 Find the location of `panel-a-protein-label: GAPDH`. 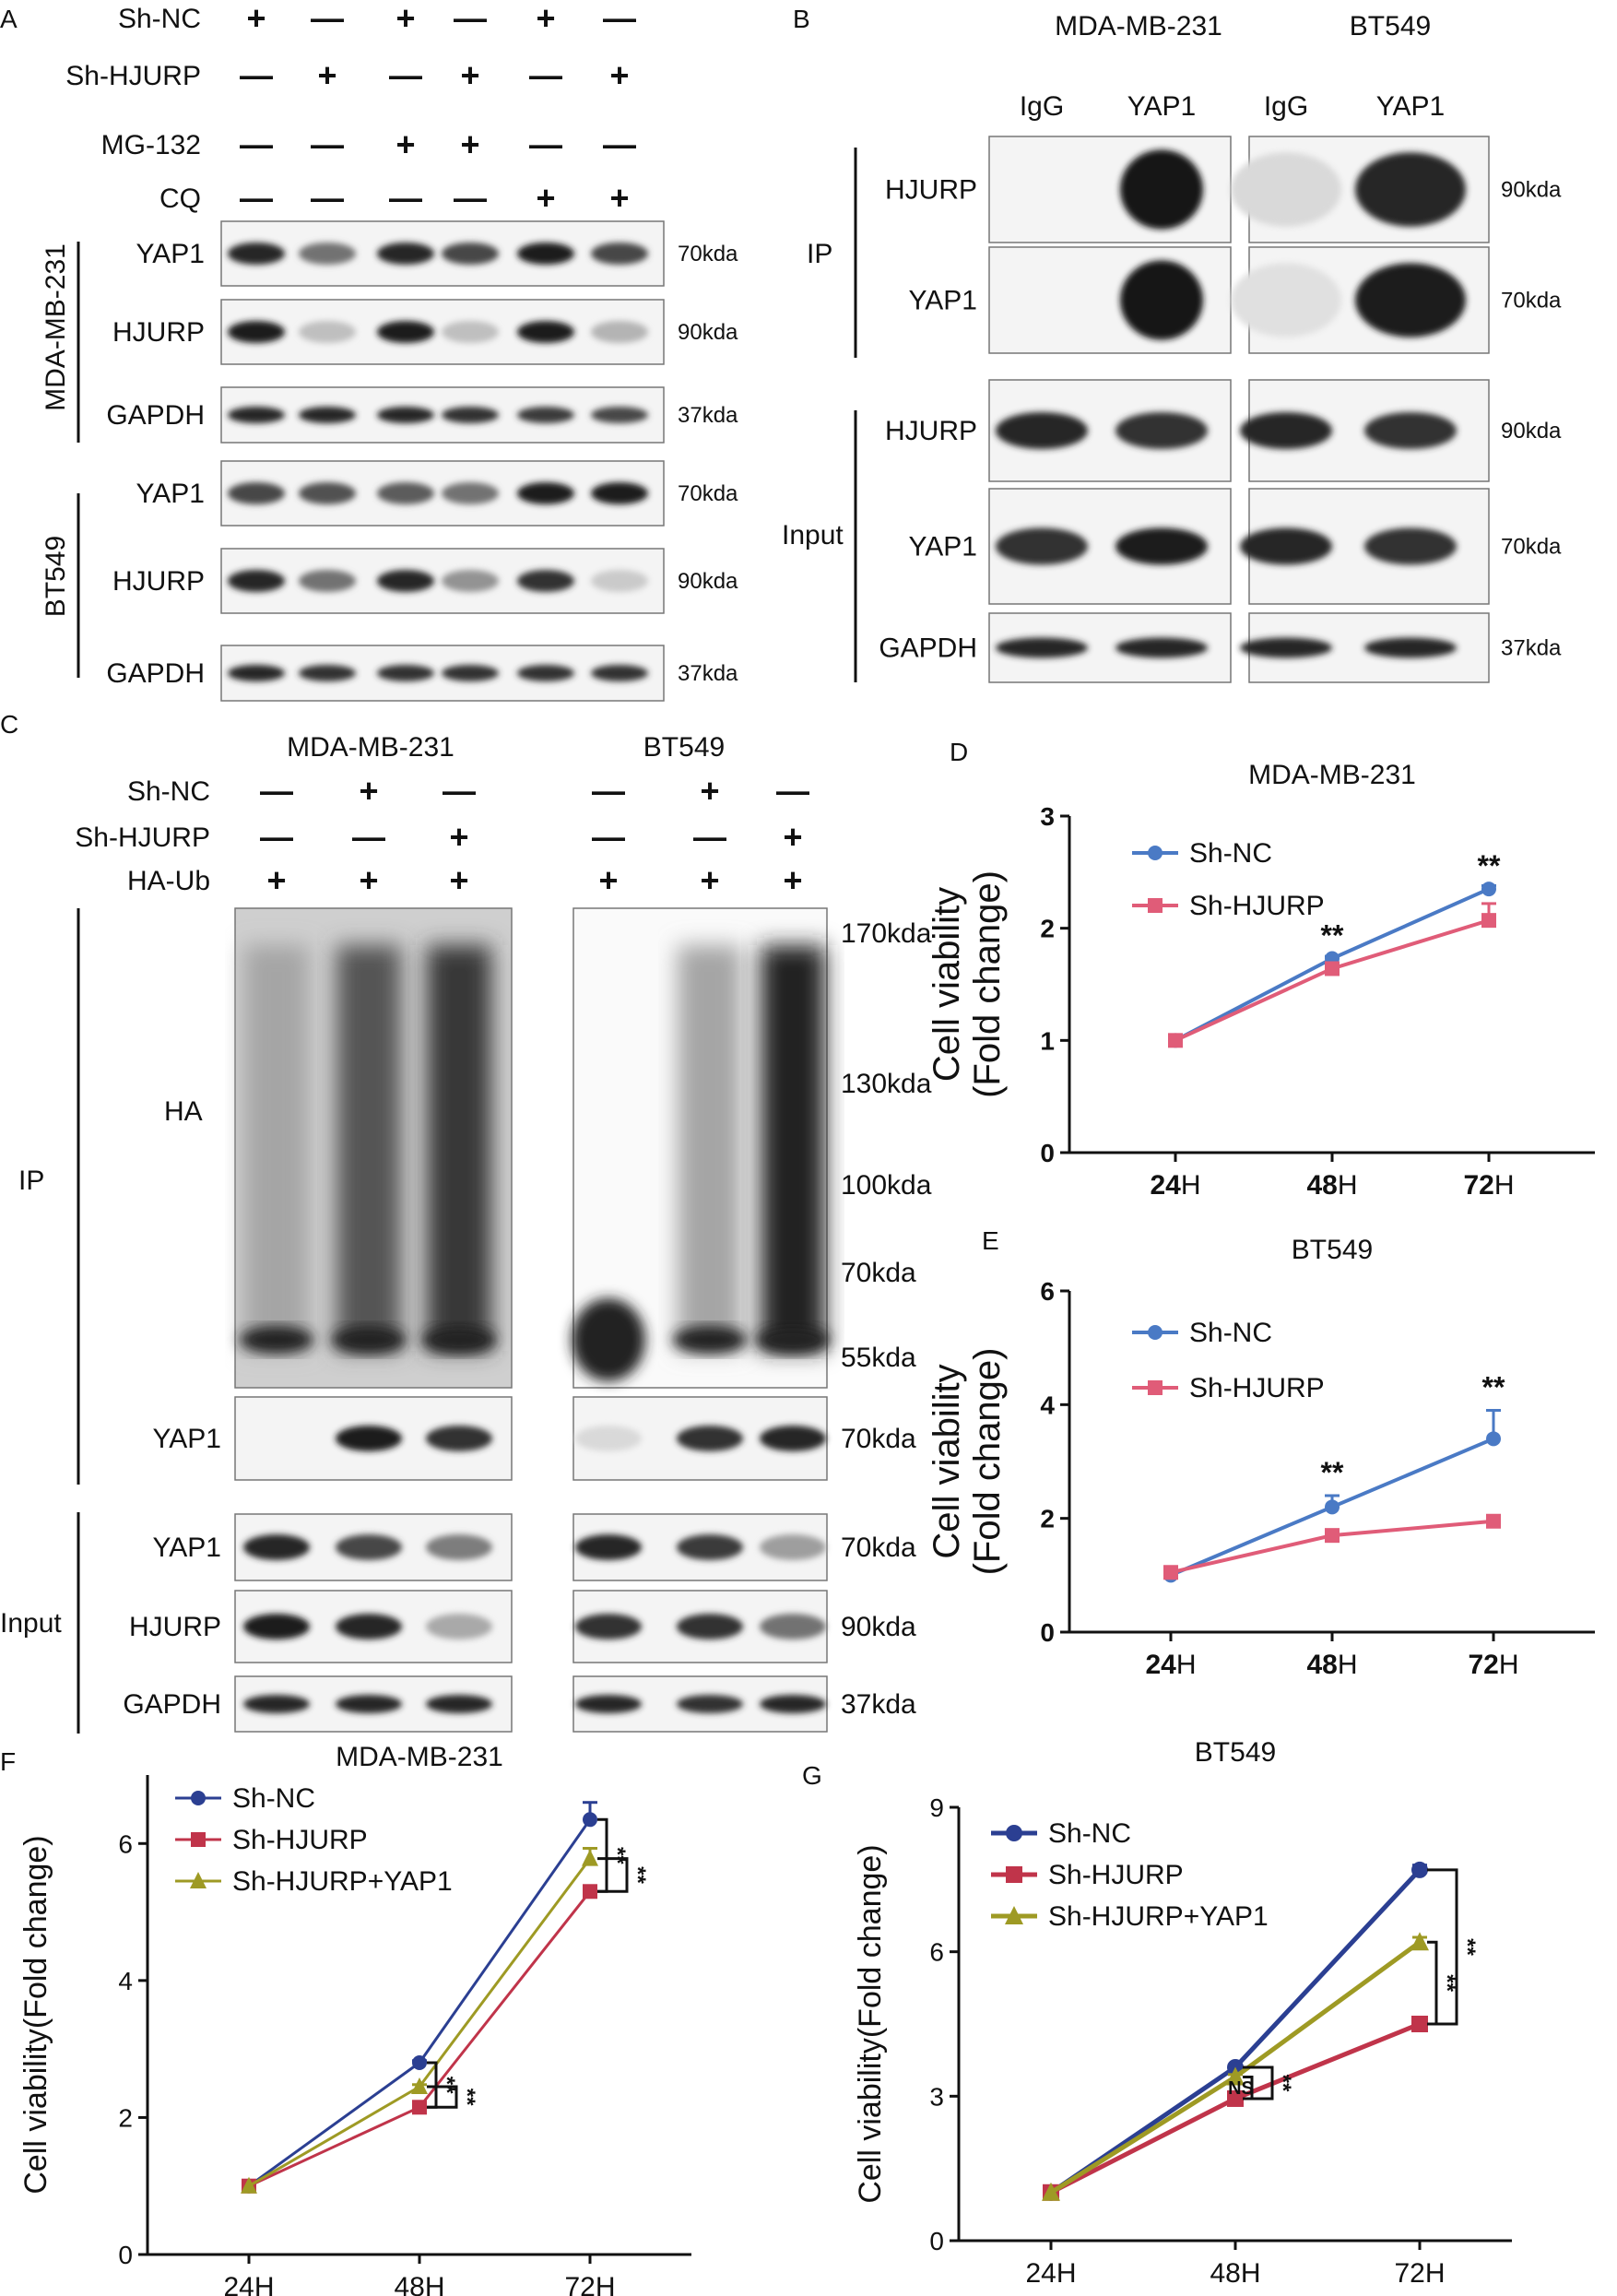

panel-a-protein-label: GAPDH is located at coordinates (155, 415).